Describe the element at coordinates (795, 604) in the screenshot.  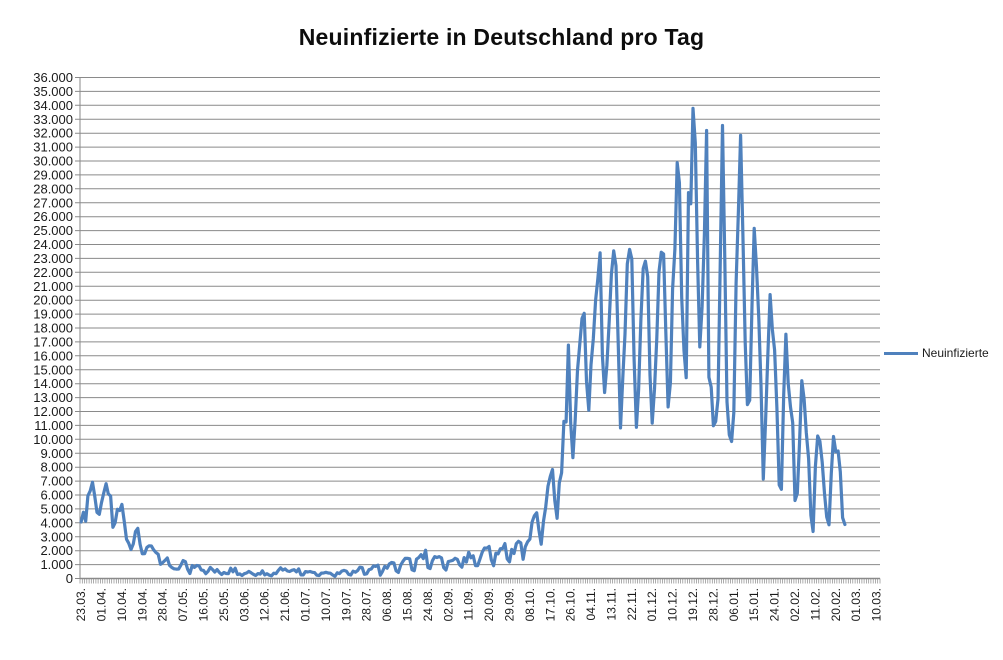
I see `x-tick-label: 02.02.` at that location.